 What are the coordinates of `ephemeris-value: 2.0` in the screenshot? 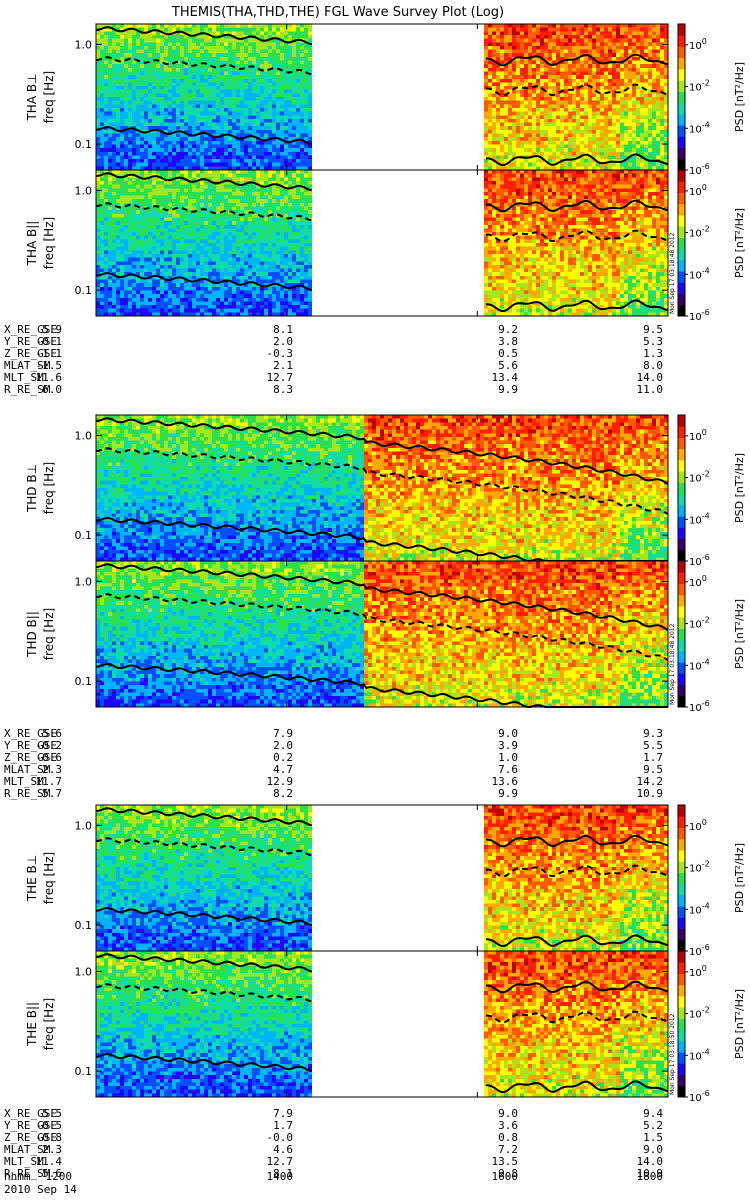 It's located at (283, 341).